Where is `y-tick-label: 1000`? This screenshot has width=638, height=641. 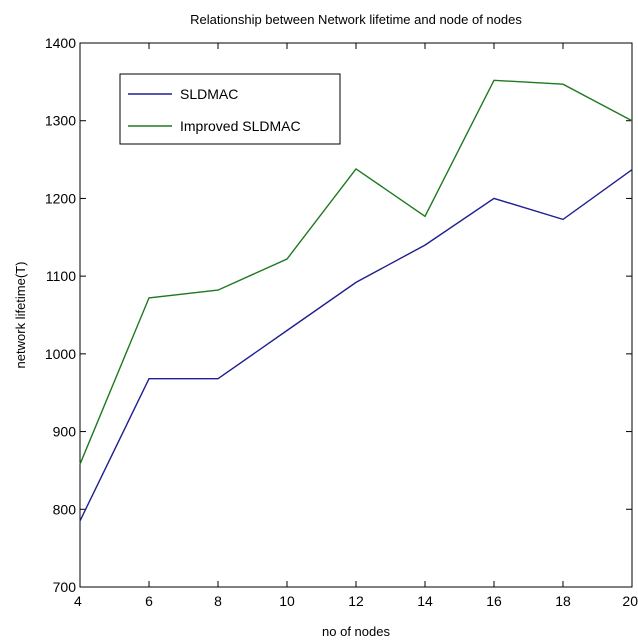 y-tick-label: 1000 is located at coordinates (60, 354).